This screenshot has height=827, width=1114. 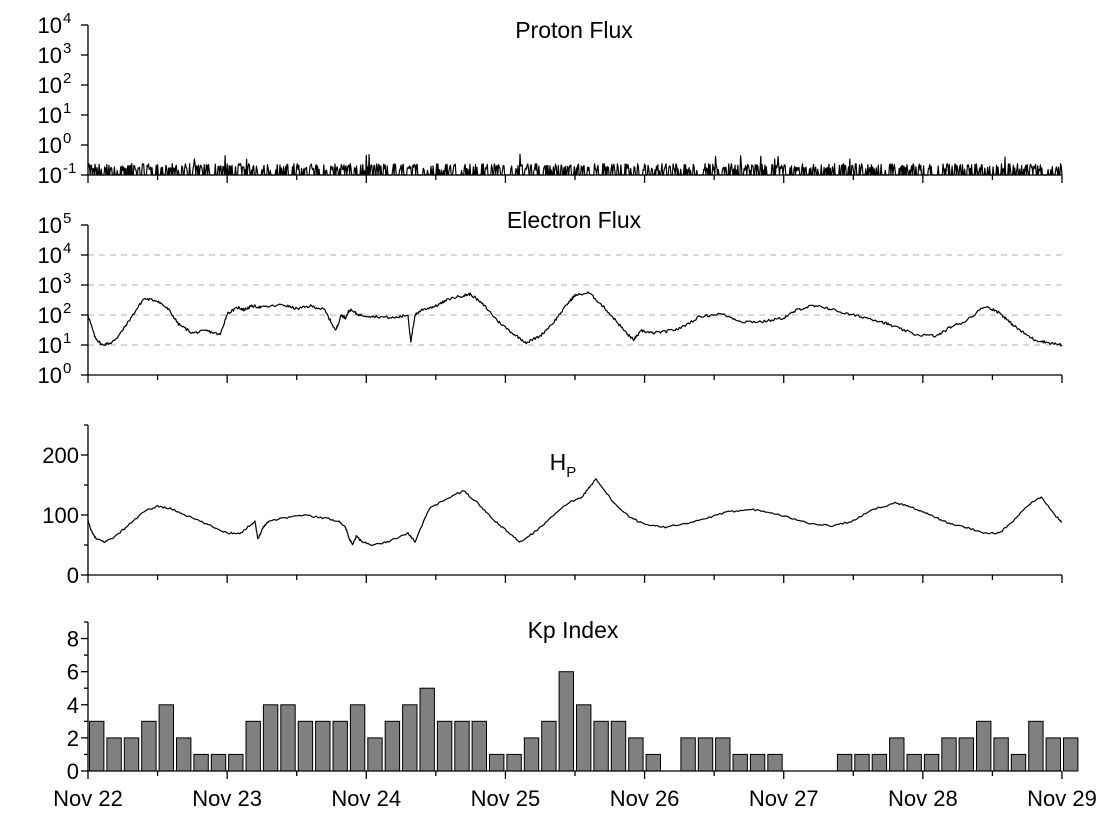 I want to click on tick-exponent: 0, so click(x=67, y=138).